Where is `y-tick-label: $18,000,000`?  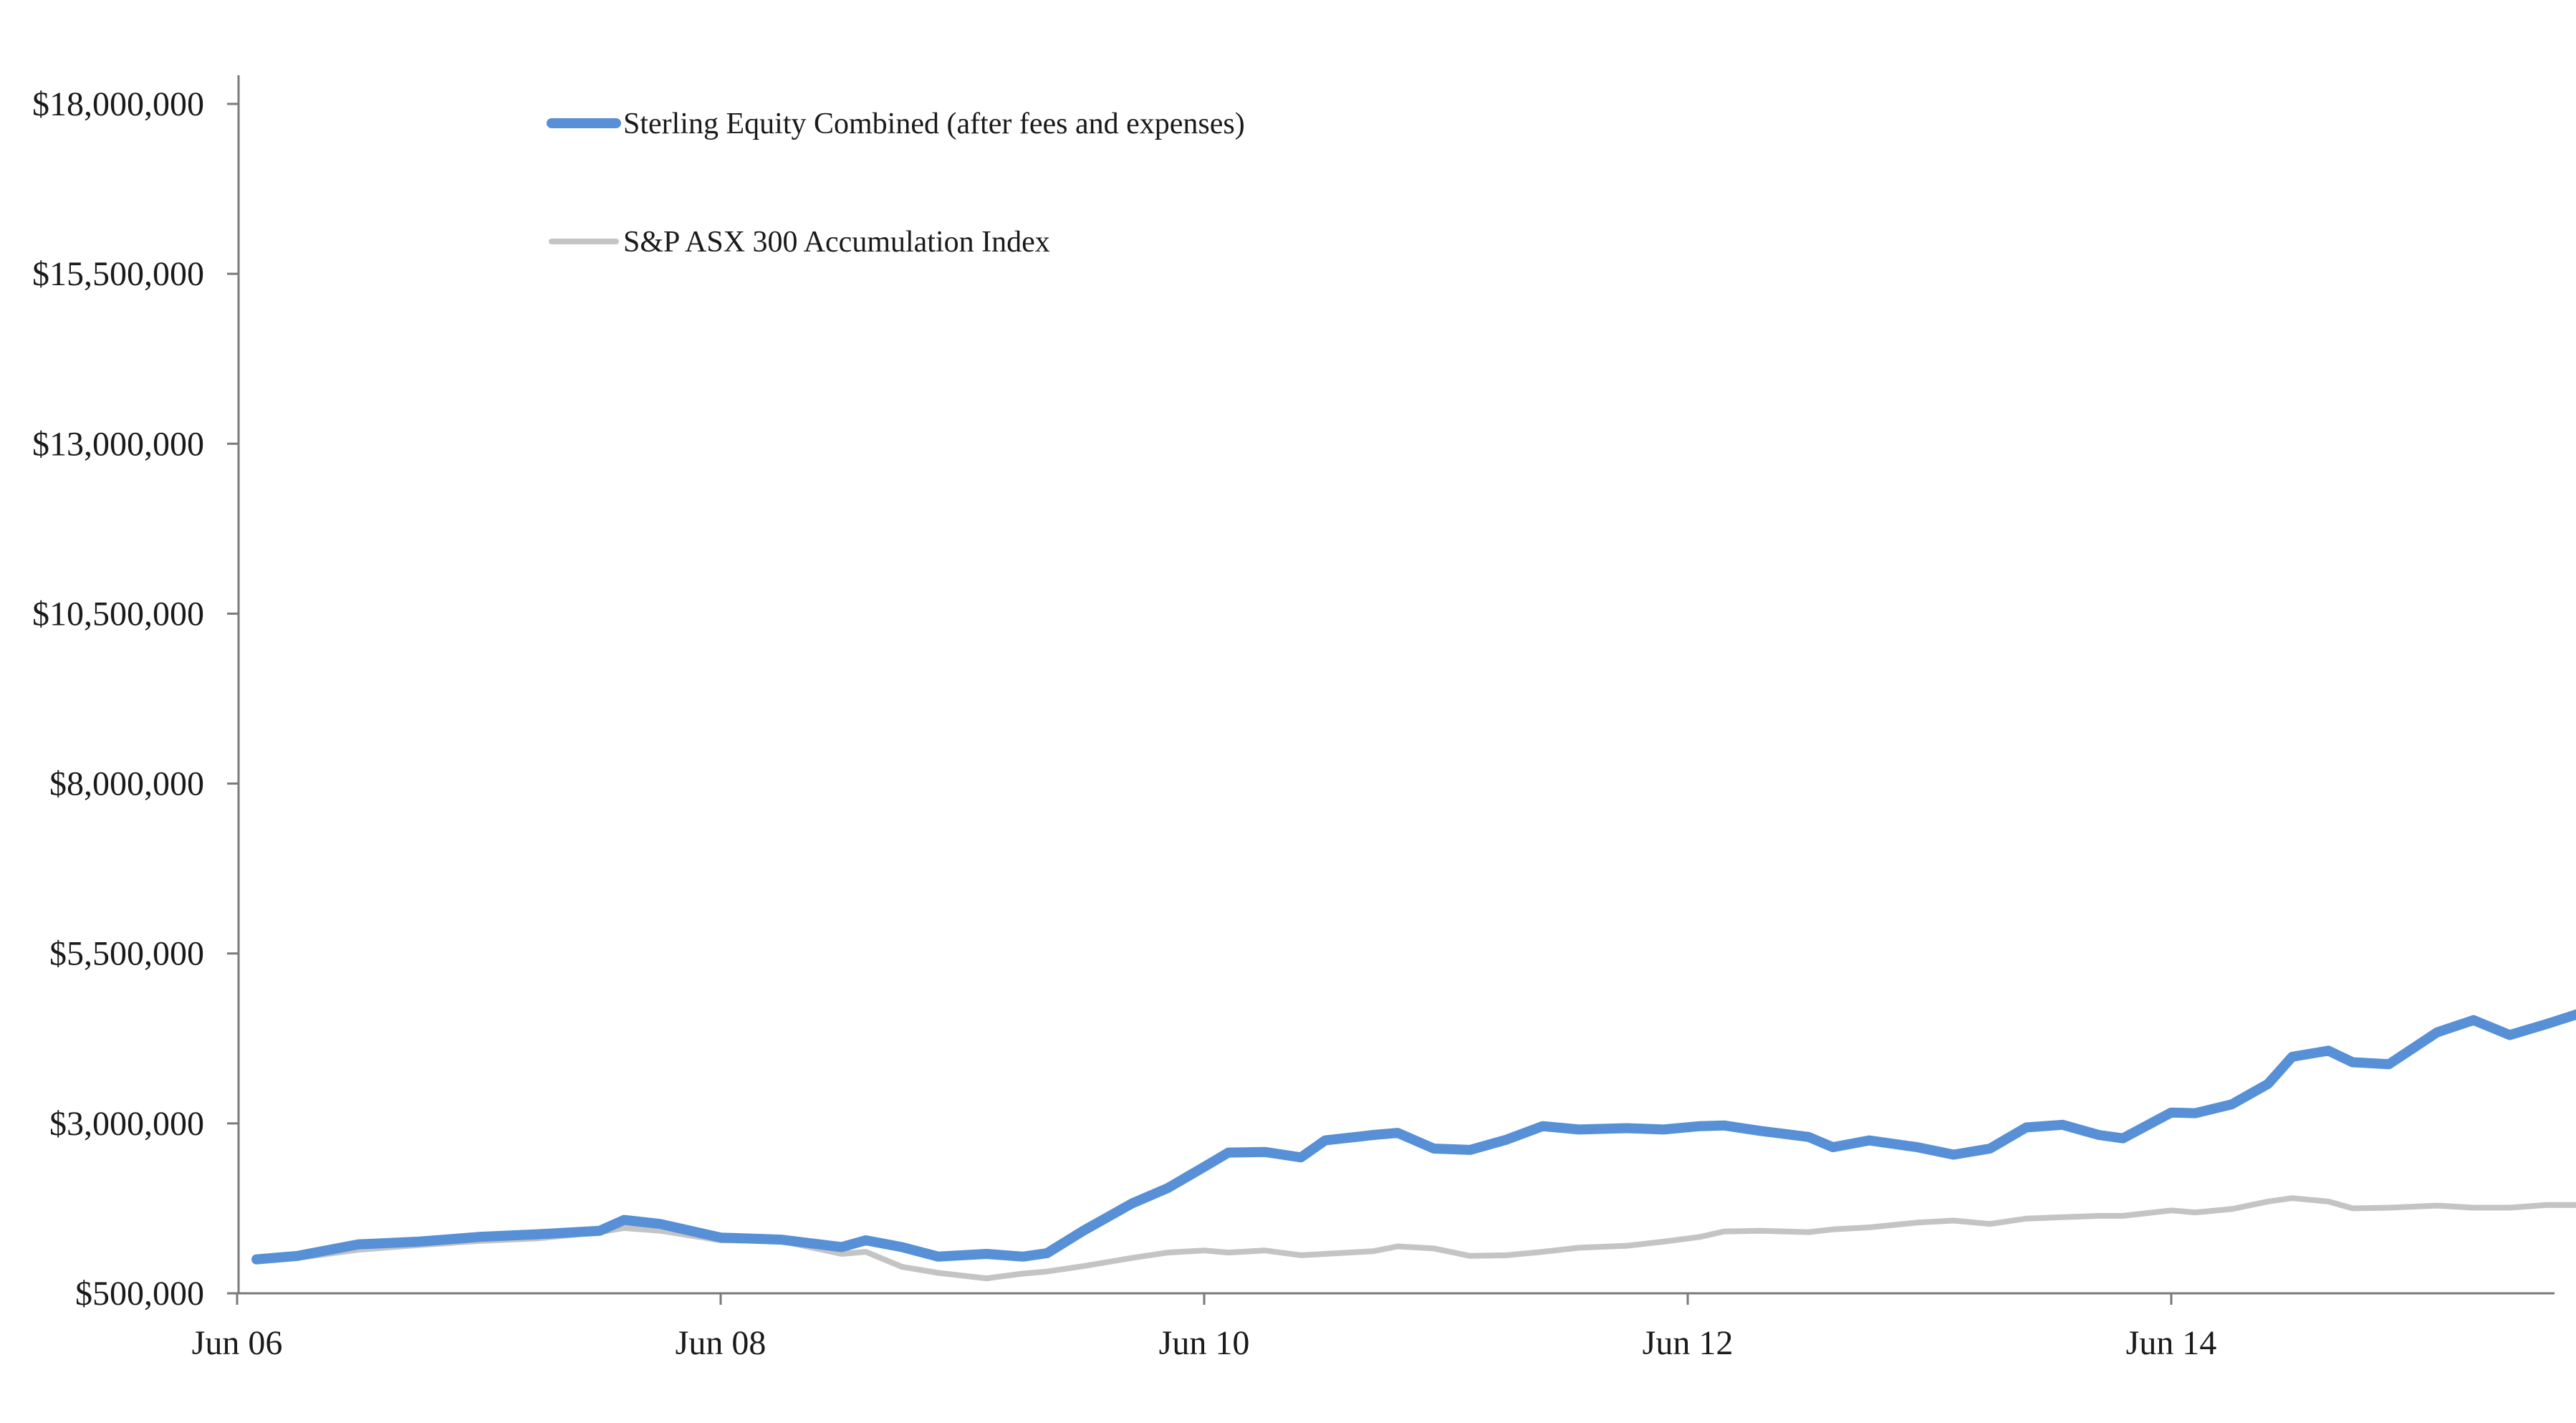
y-tick-label: $18,000,000 is located at coordinates (118, 104).